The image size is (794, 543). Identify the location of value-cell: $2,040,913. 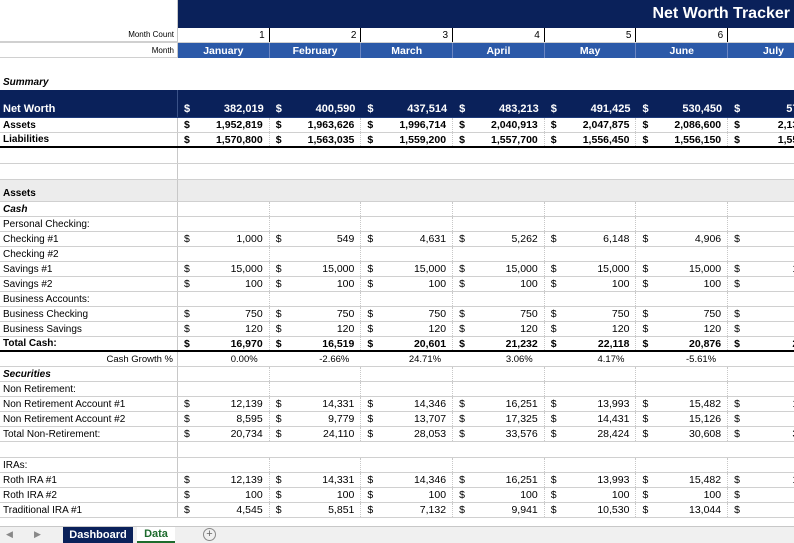
(499, 125).